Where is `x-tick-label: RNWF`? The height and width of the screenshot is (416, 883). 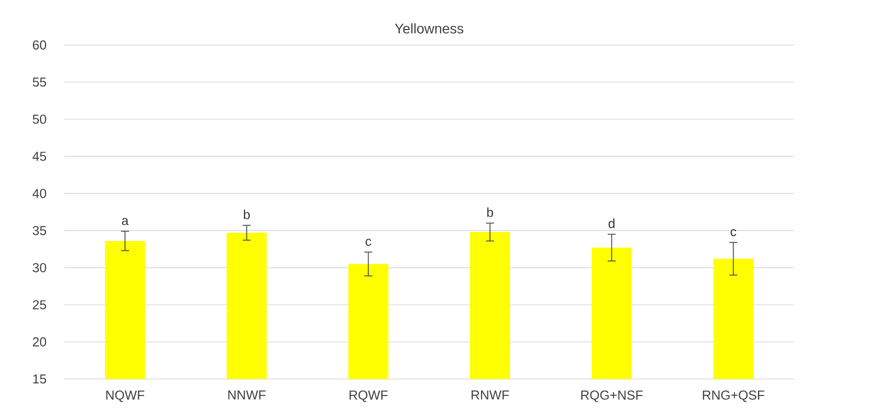 x-tick-label: RNWF is located at coordinates (490, 395).